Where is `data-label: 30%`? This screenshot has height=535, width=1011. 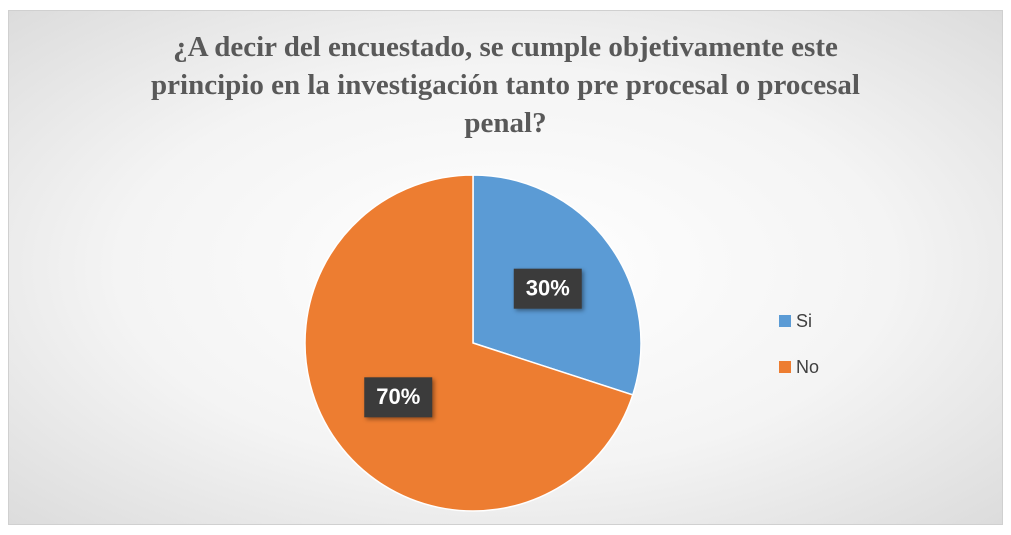 data-label: 30% is located at coordinates (548, 288).